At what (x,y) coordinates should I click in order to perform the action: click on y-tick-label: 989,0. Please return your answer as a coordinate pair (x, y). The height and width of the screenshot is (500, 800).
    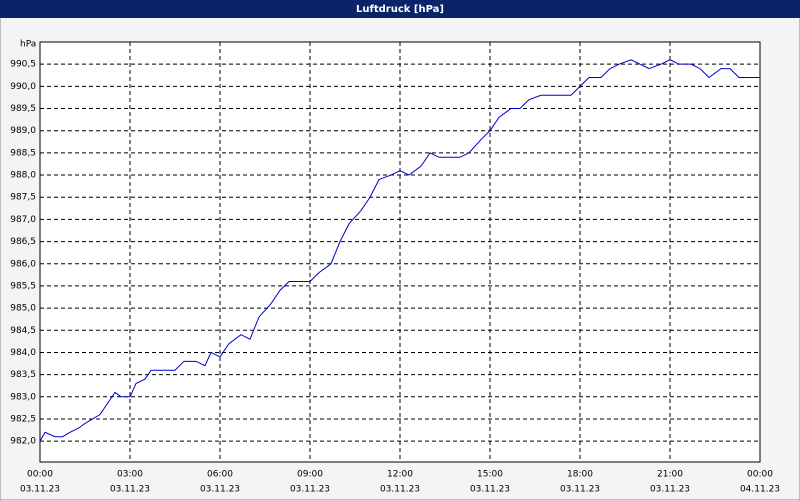
    Looking at the image, I should click on (23, 131).